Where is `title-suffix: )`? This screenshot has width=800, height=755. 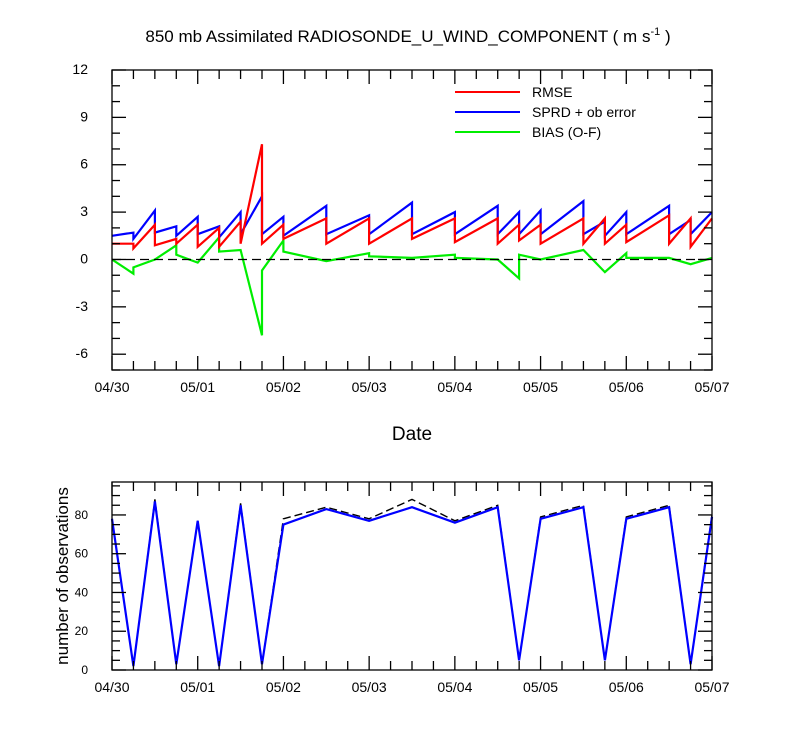
title-suffix: ) is located at coordinates (665, 36).